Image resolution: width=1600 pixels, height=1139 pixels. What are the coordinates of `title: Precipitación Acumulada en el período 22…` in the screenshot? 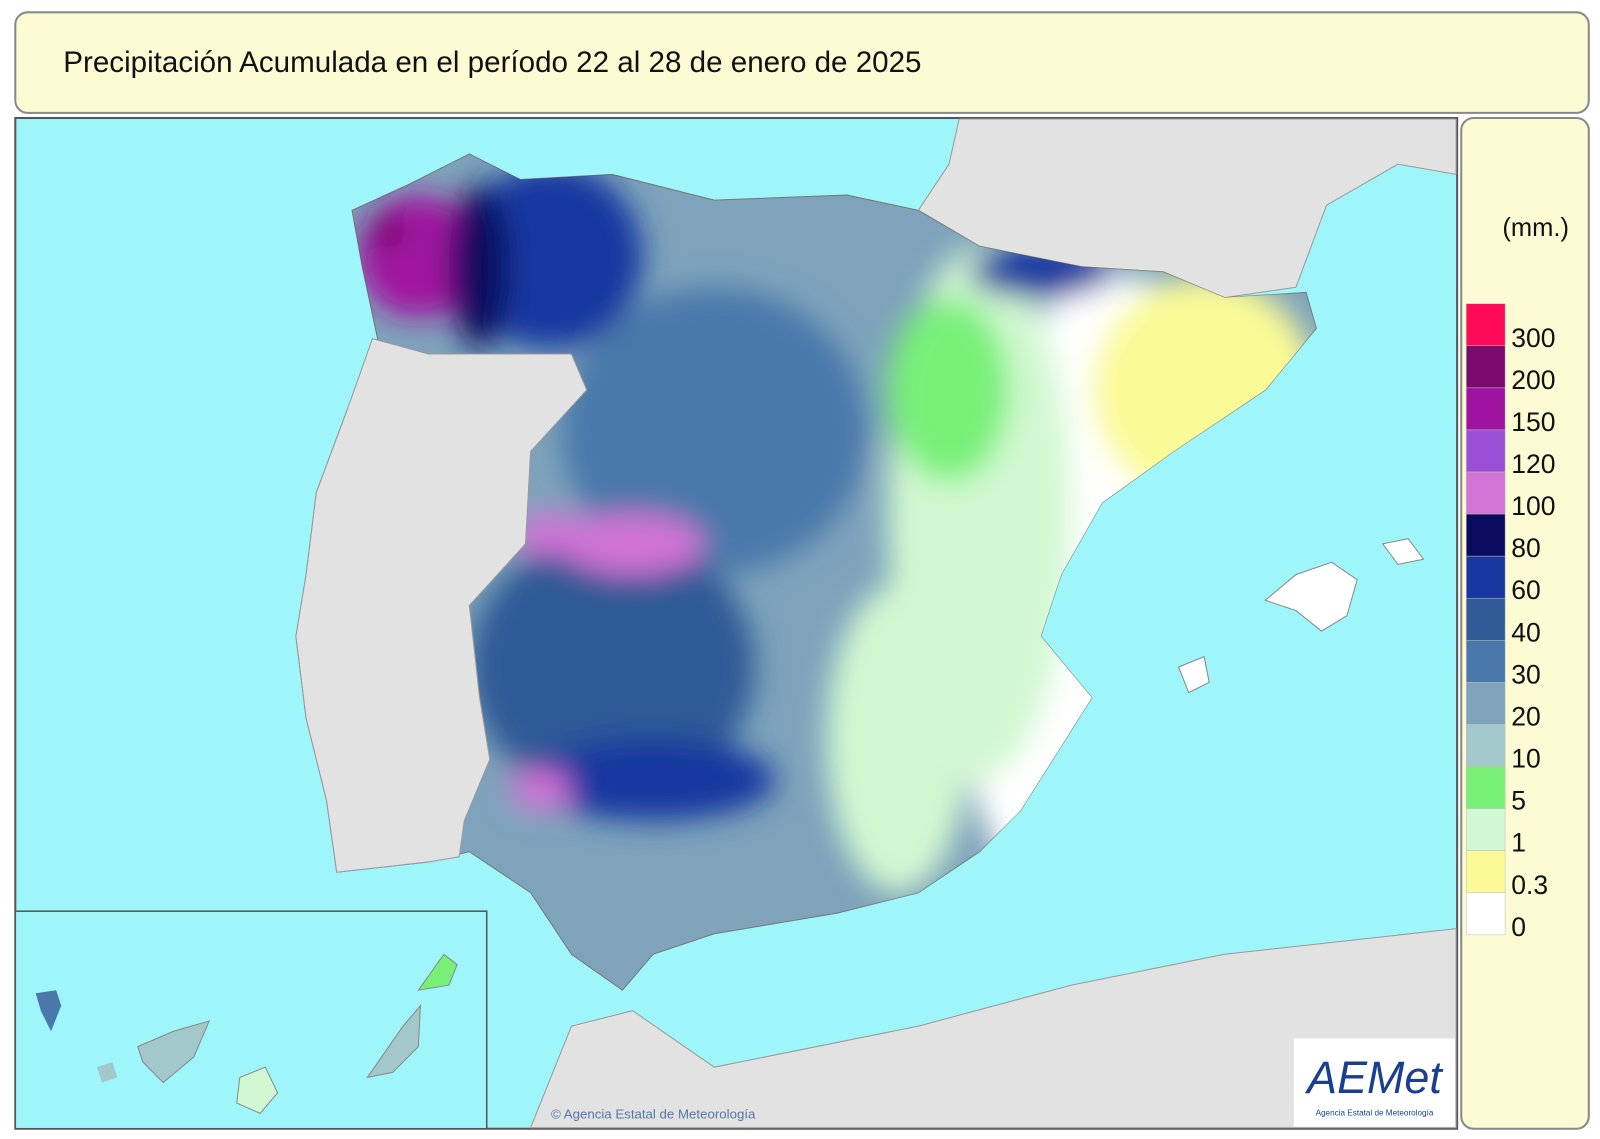 It's located at (492, 62).